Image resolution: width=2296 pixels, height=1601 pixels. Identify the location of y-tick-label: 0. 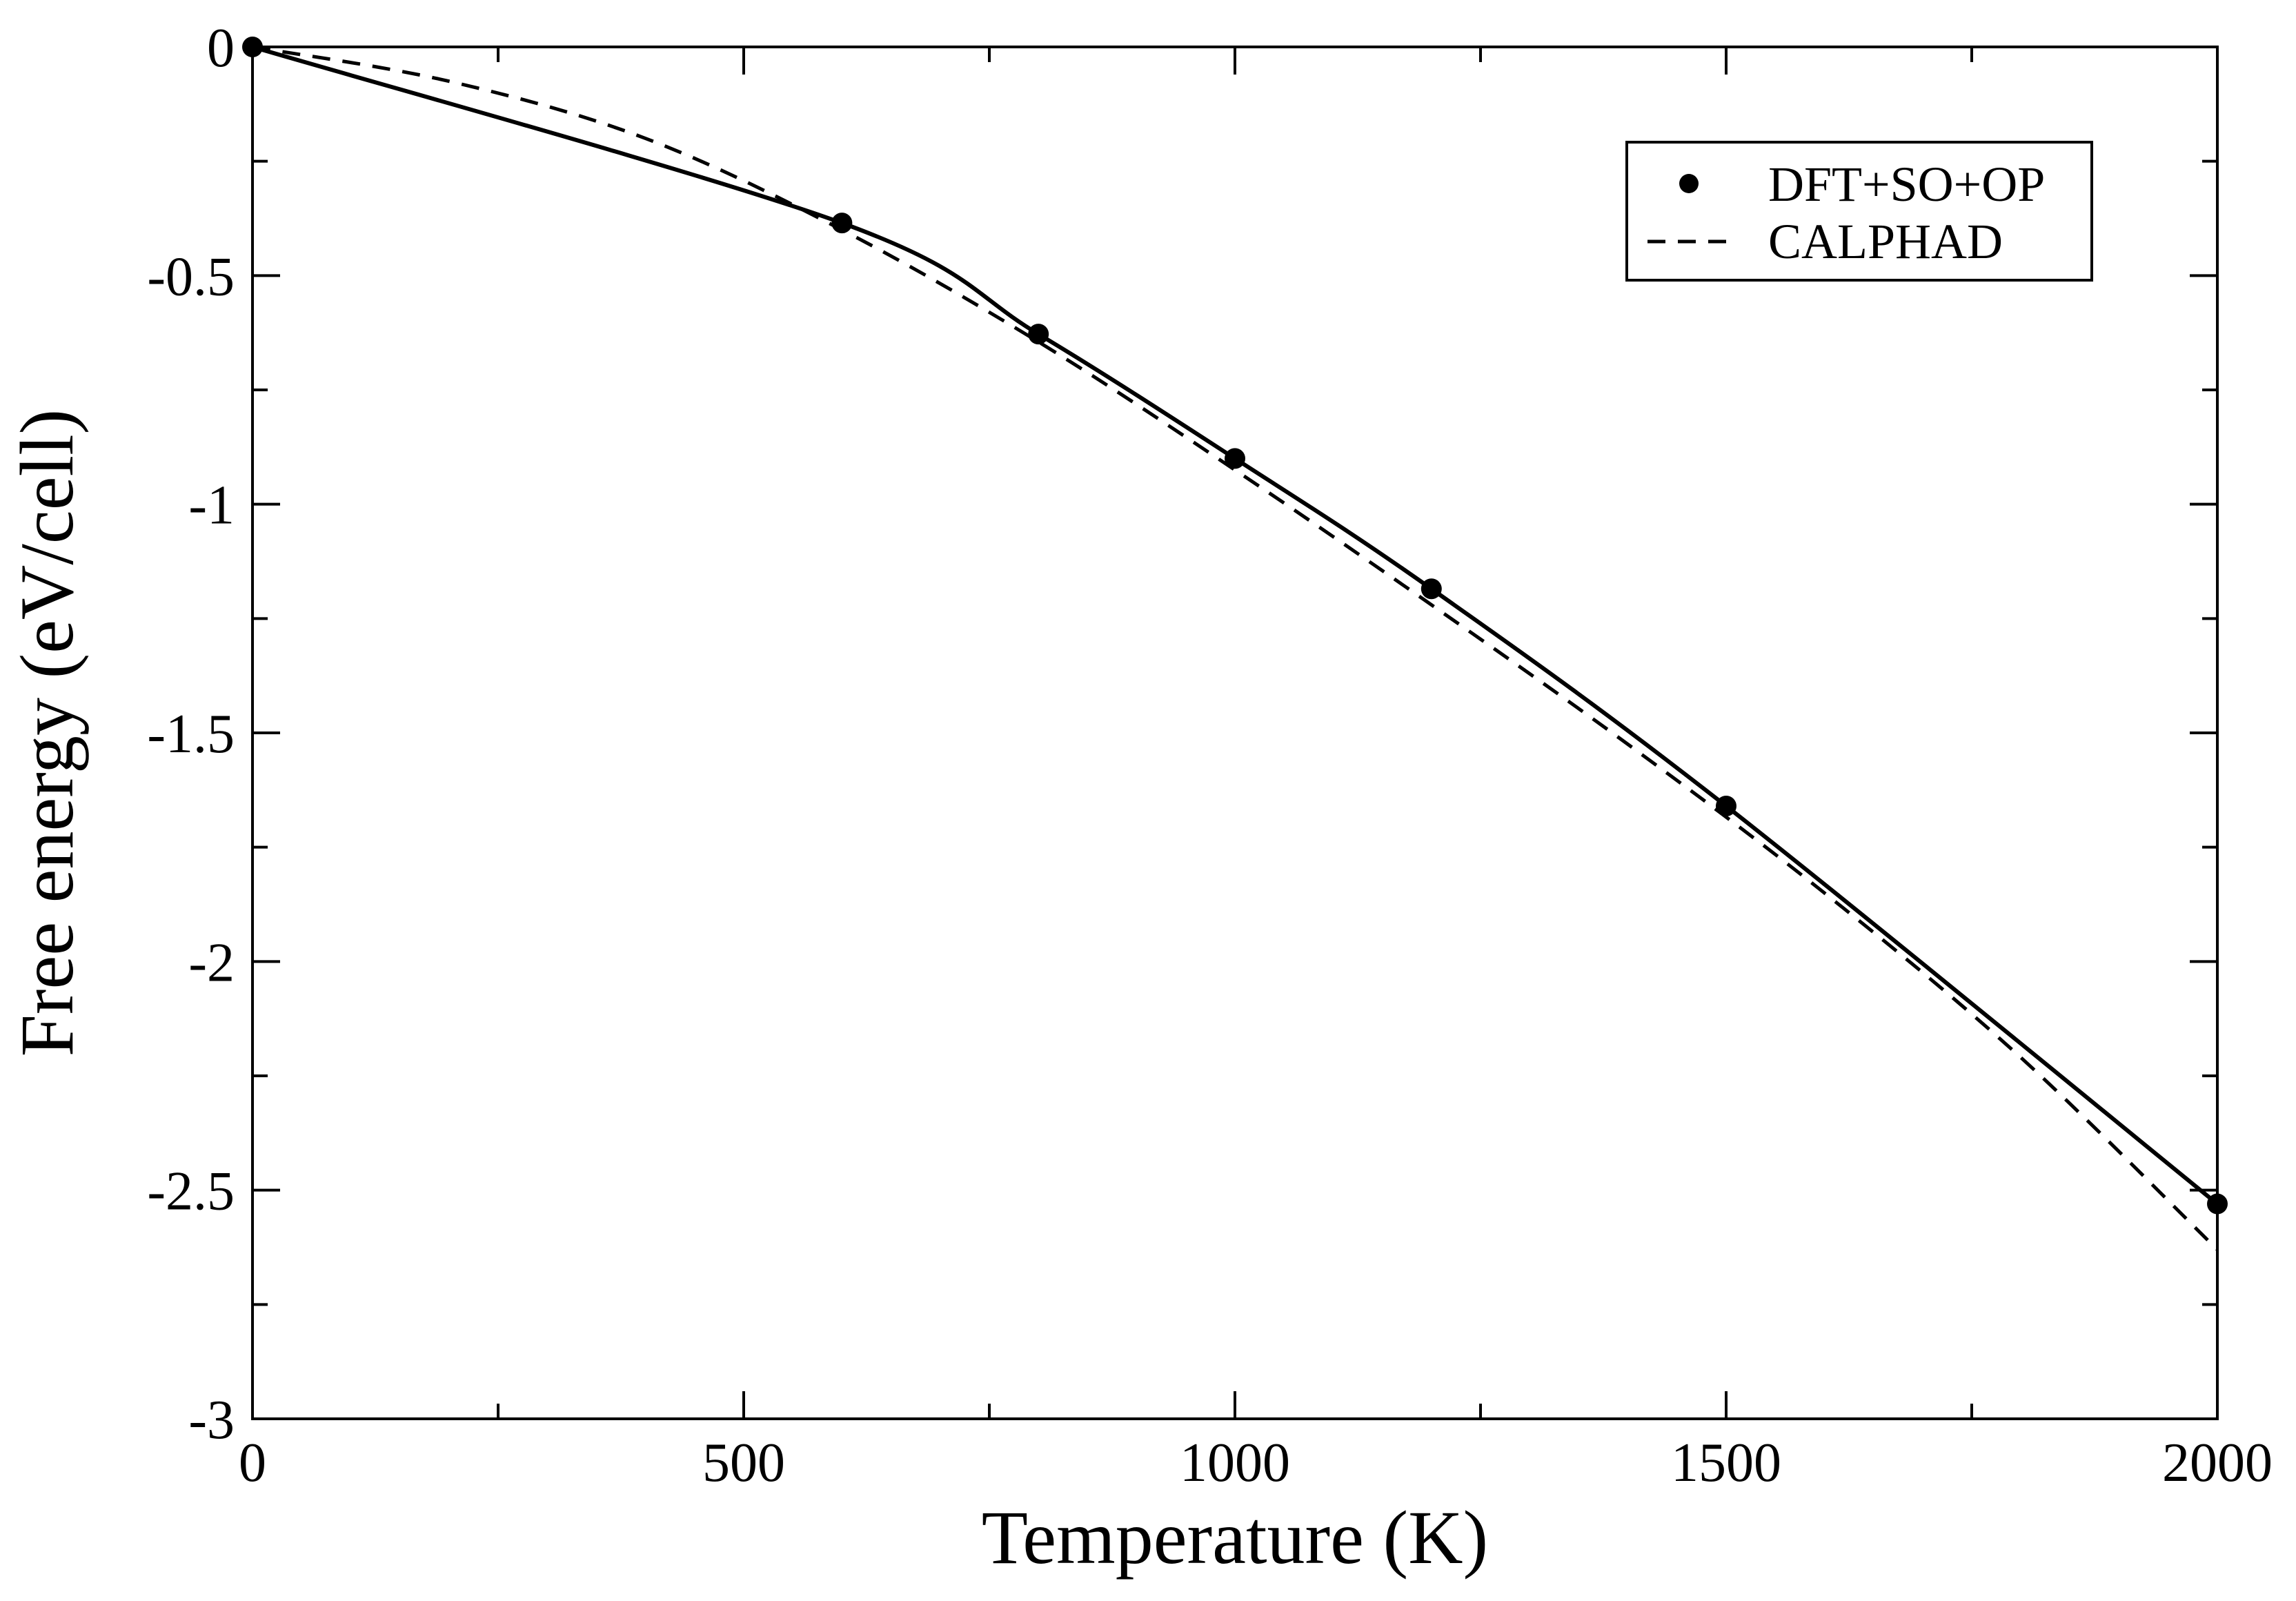
(221, 49).